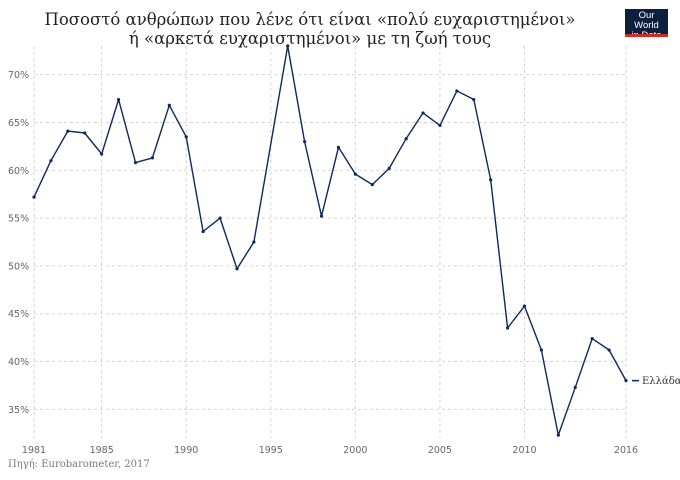 Image resolution: width=680 pixels, height=480 pixels. I want to click on y-tick-label: 35%, so click(18, 410).